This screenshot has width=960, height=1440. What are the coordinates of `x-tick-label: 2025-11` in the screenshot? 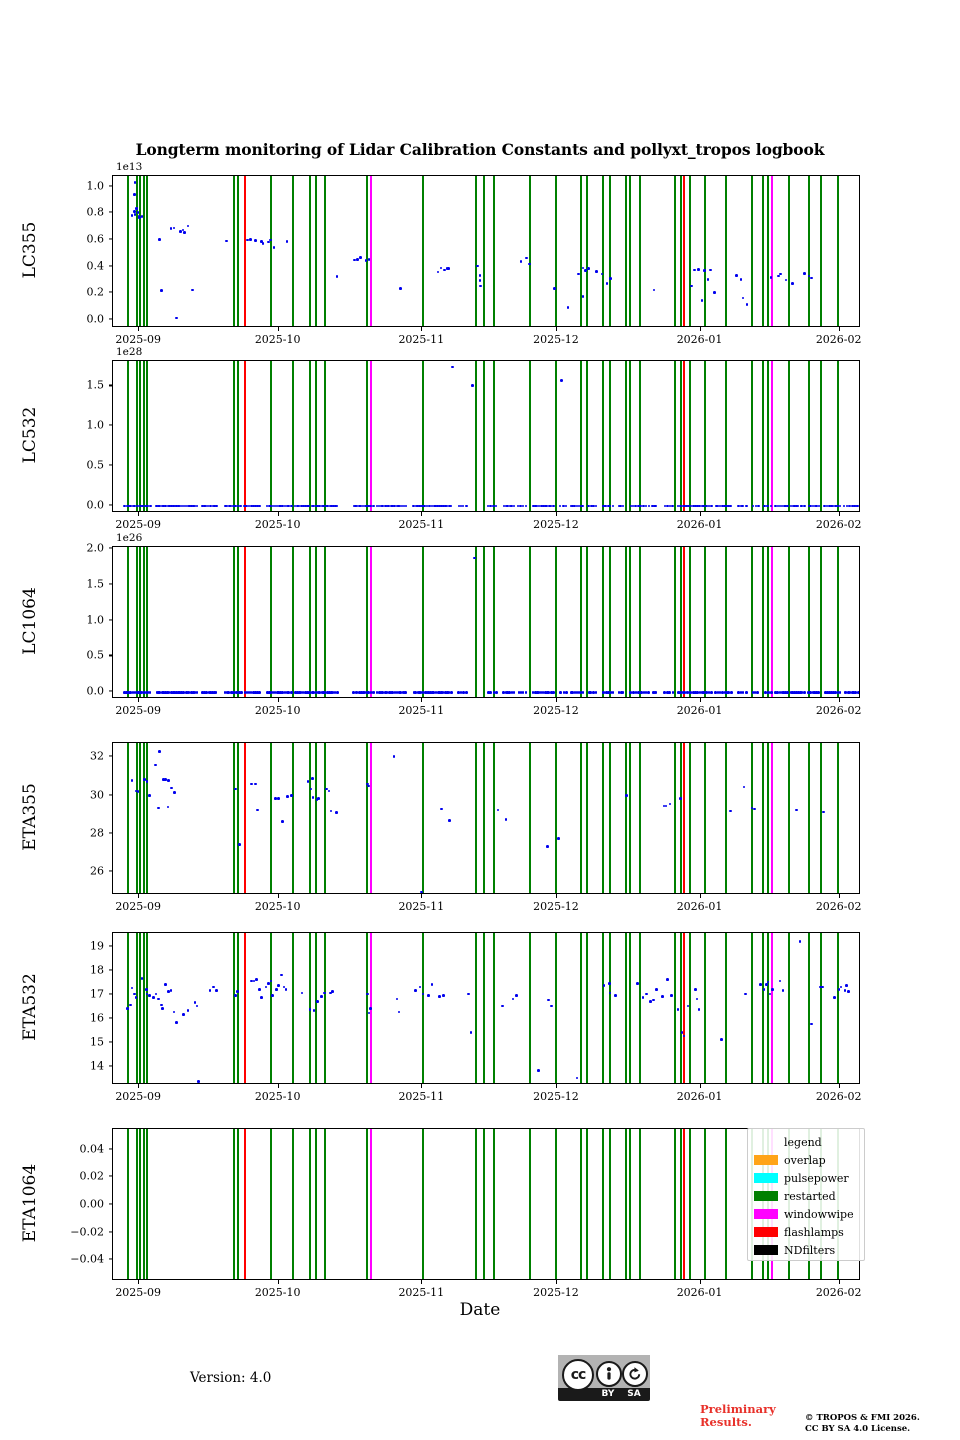 It's located at (421, 1292).